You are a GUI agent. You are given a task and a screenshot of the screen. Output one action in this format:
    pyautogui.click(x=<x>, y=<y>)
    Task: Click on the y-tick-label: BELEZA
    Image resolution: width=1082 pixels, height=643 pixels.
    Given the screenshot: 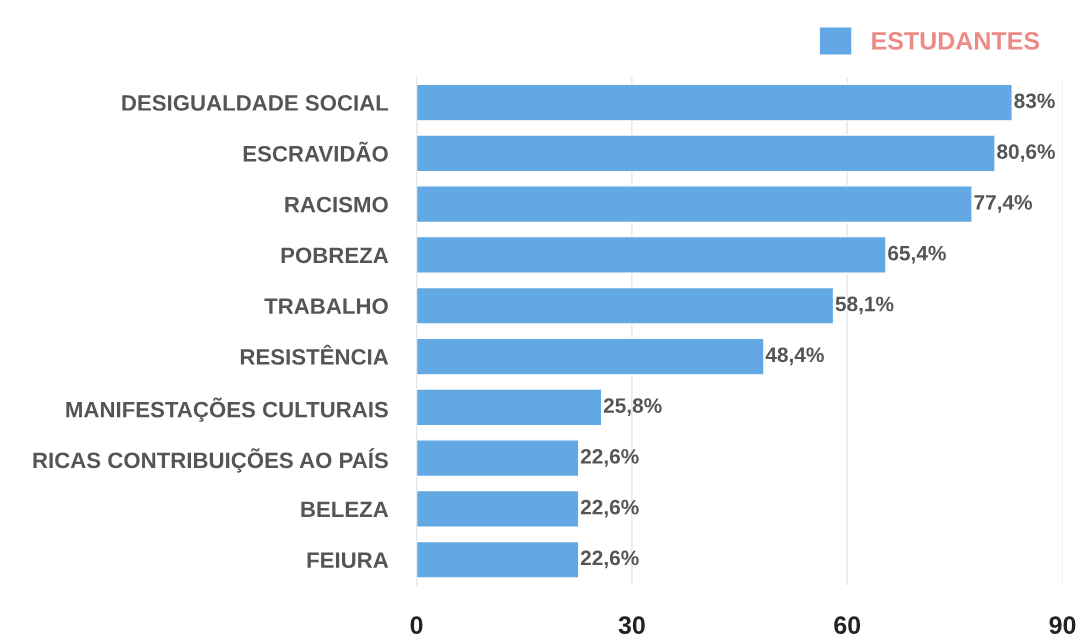 What is the action you would take?
    pyautogui.click(x=345, y=509)
    